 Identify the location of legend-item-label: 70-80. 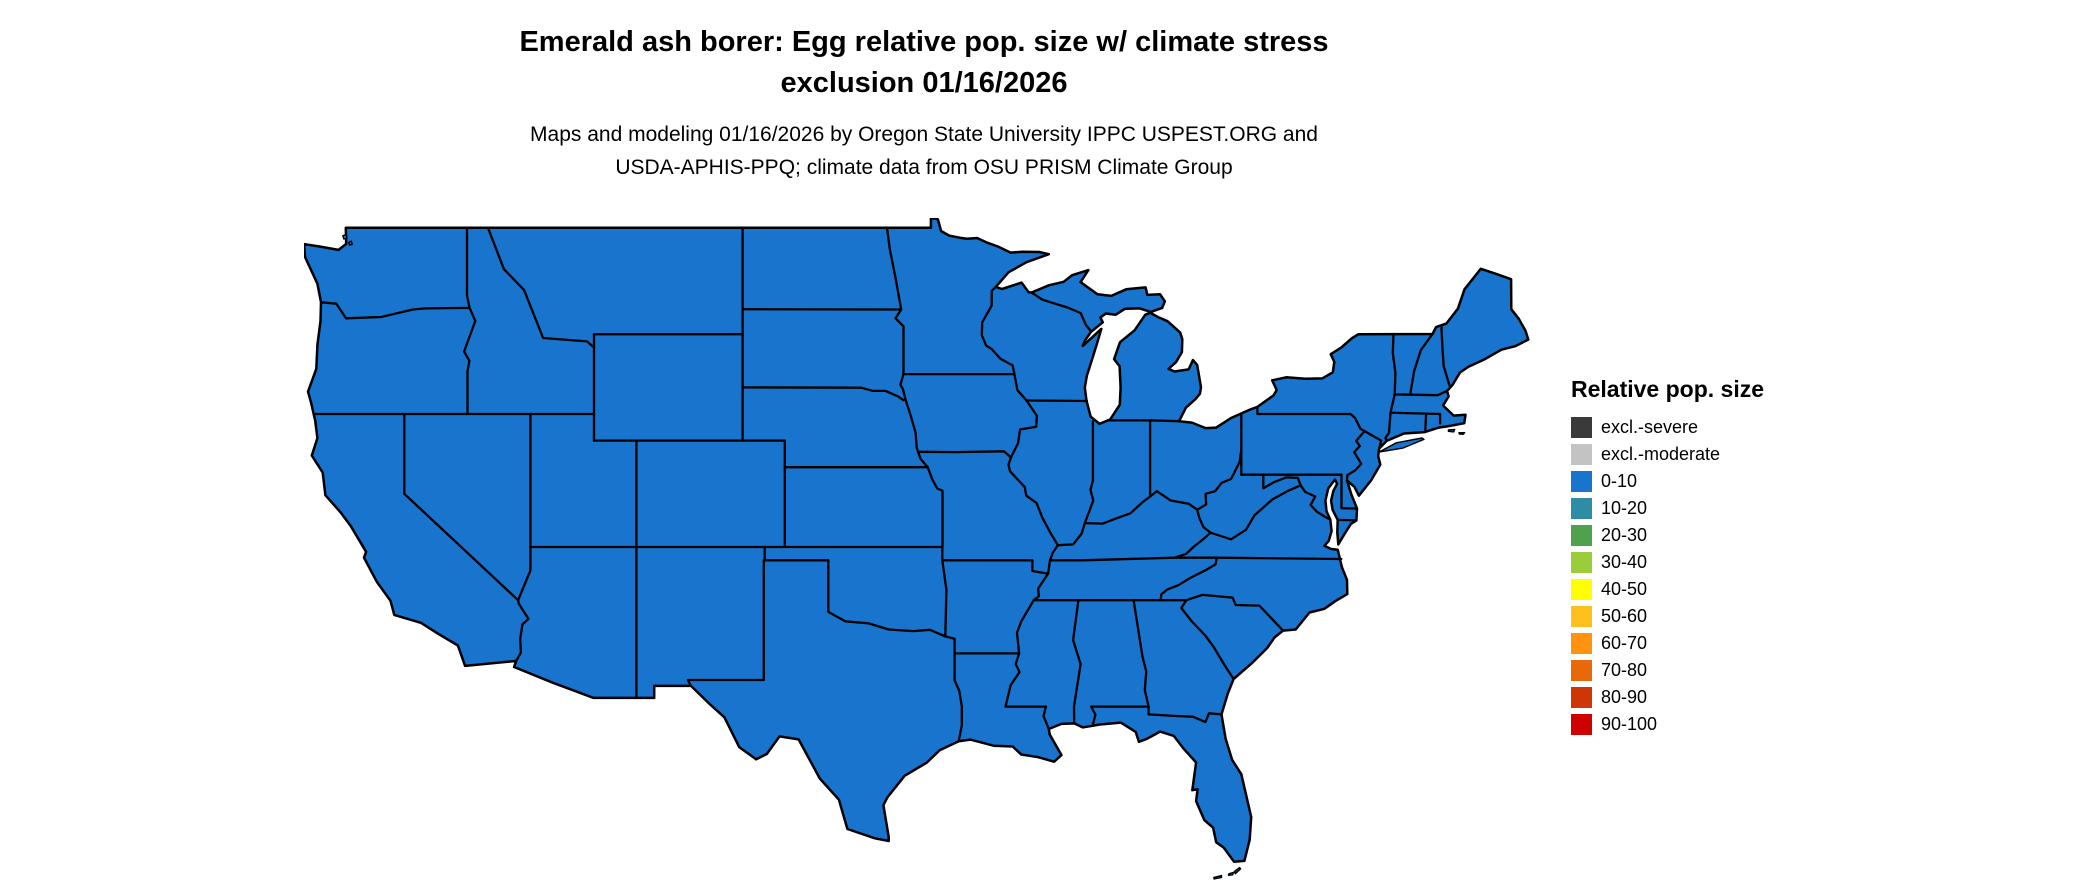
(1624, 670).